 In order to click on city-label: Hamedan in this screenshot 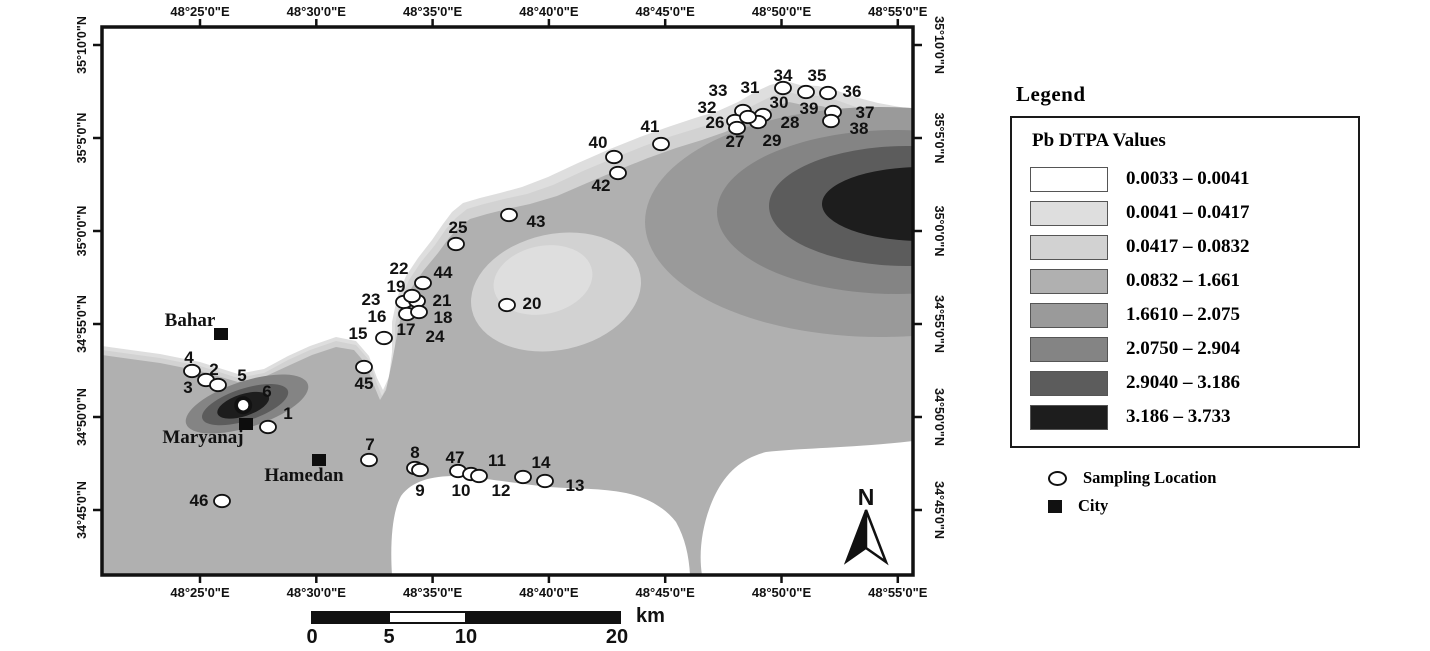, I will do `click(304, 475)`.